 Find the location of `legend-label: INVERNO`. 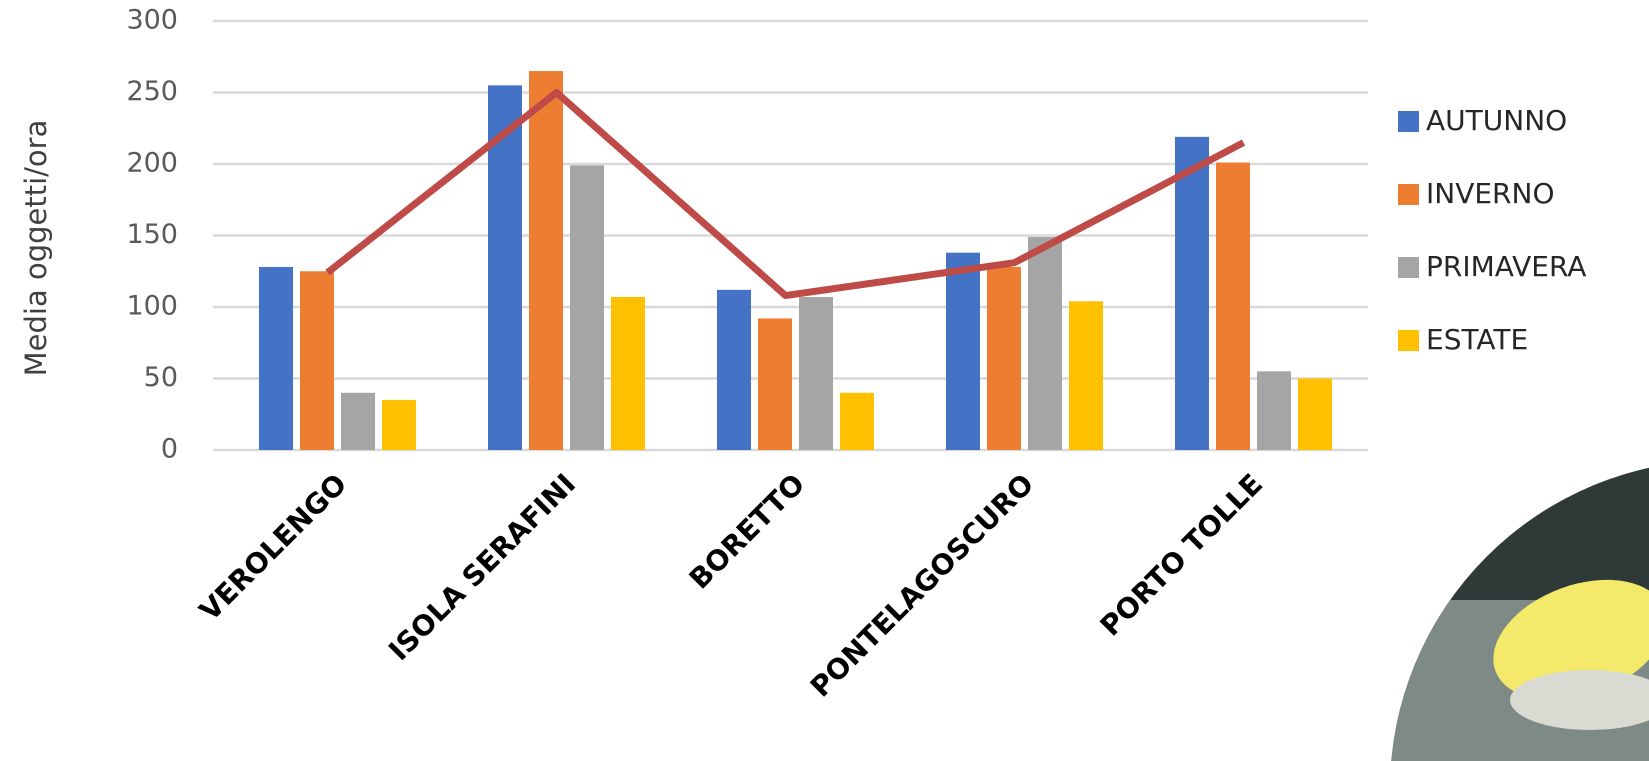

legend-label: INVERNO is located at coordinates (1490, 193).